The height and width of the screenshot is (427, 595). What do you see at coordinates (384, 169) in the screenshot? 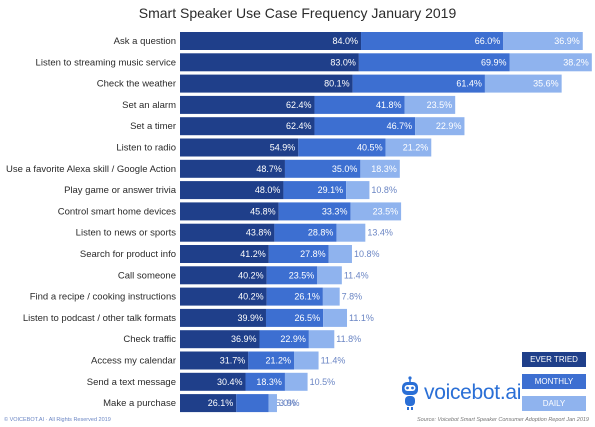
I see `value-label-daily: 18.3%` at bounding box center [384, 169].